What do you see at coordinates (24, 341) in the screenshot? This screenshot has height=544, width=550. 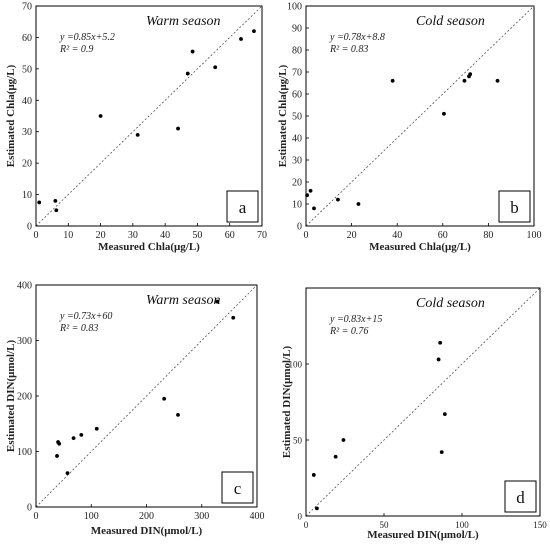 I see `y-tick-label: 300` at bounding box center [24, 341].